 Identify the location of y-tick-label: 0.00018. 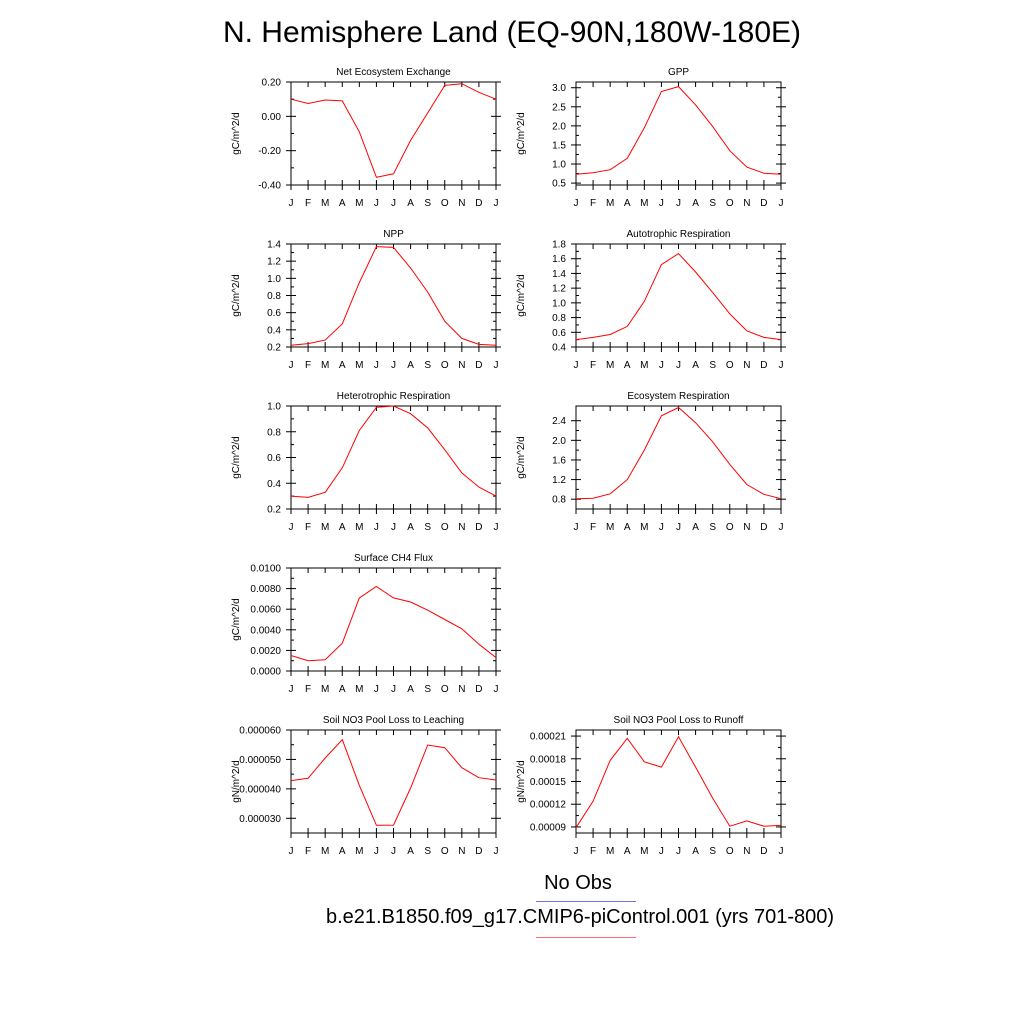
(548, 759).